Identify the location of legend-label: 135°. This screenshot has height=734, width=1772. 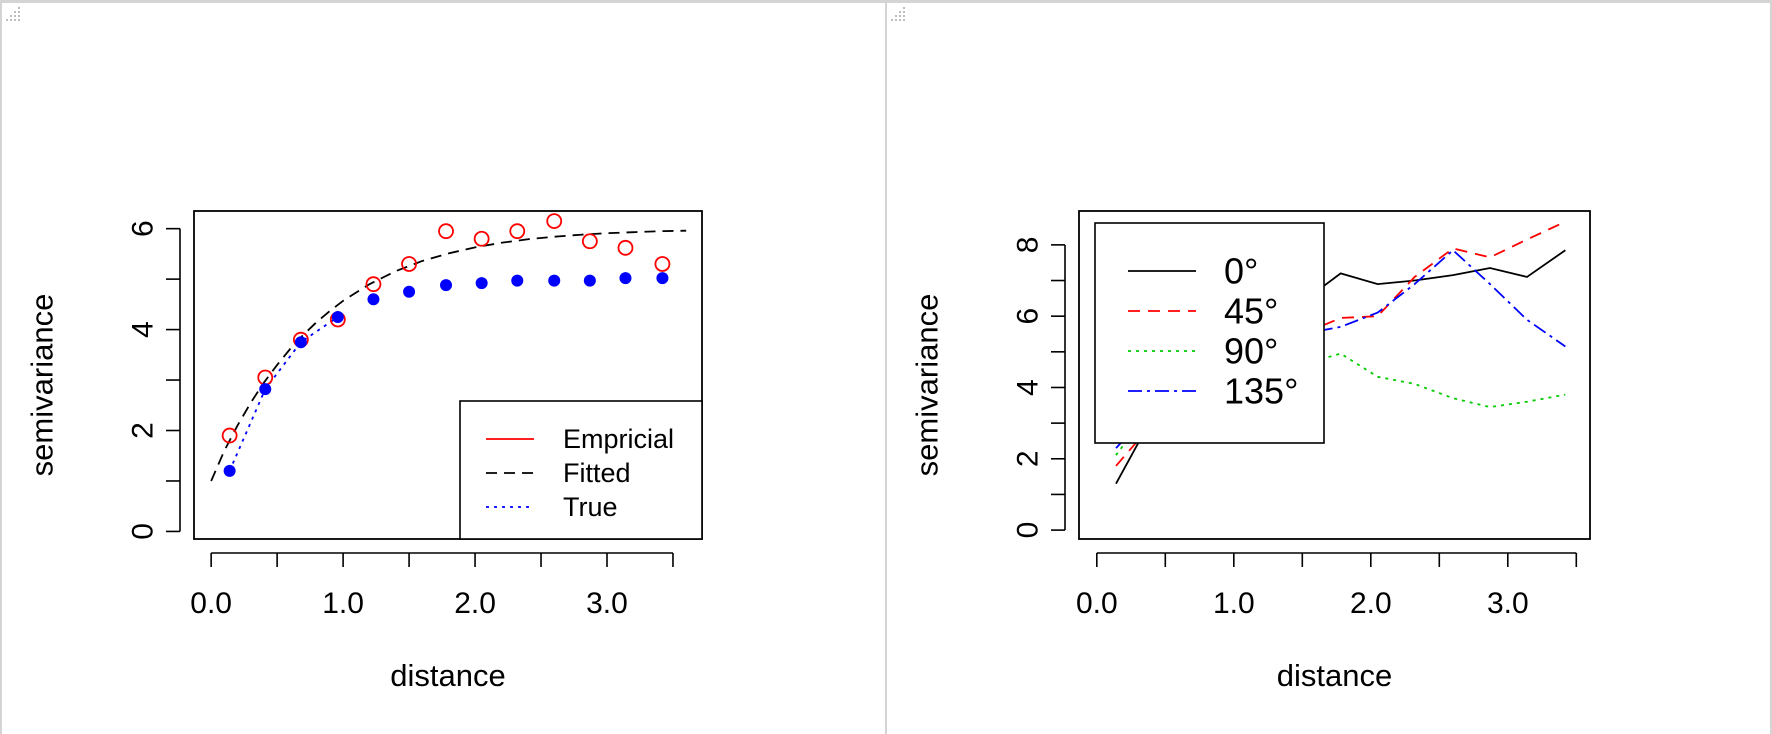
(1261, 391).